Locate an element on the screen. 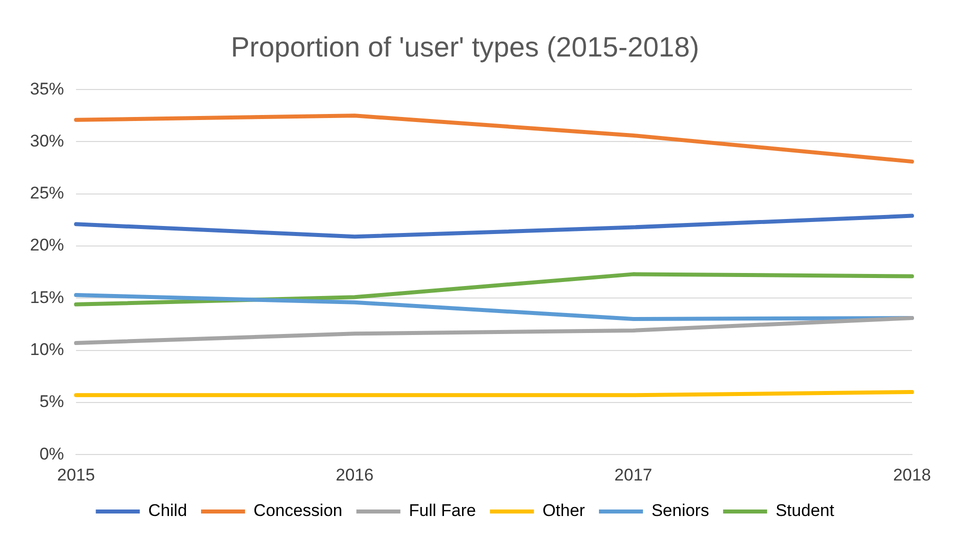  y-tick-label: 15% is located at coordinates (47, 297).